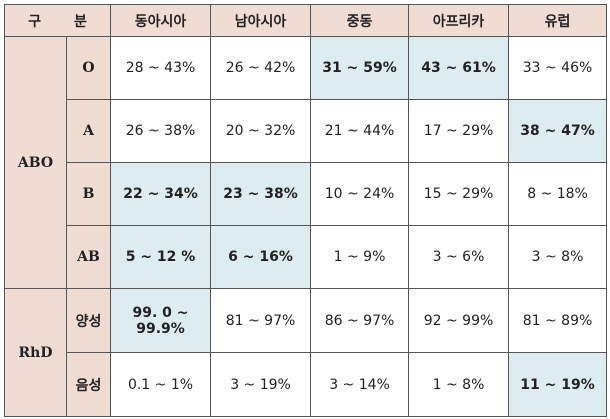  What do you see at coordinates (161, 131) in the screenshot?
I see `table-cell: 26 ~ 38%` at bounding box center [161, 131].